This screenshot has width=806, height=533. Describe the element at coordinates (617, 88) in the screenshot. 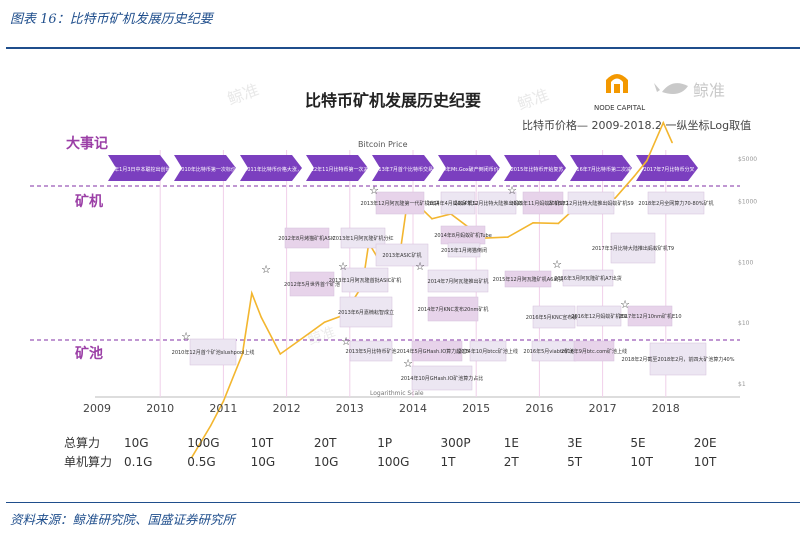

I see `node-capital-mark-icon` at that location.